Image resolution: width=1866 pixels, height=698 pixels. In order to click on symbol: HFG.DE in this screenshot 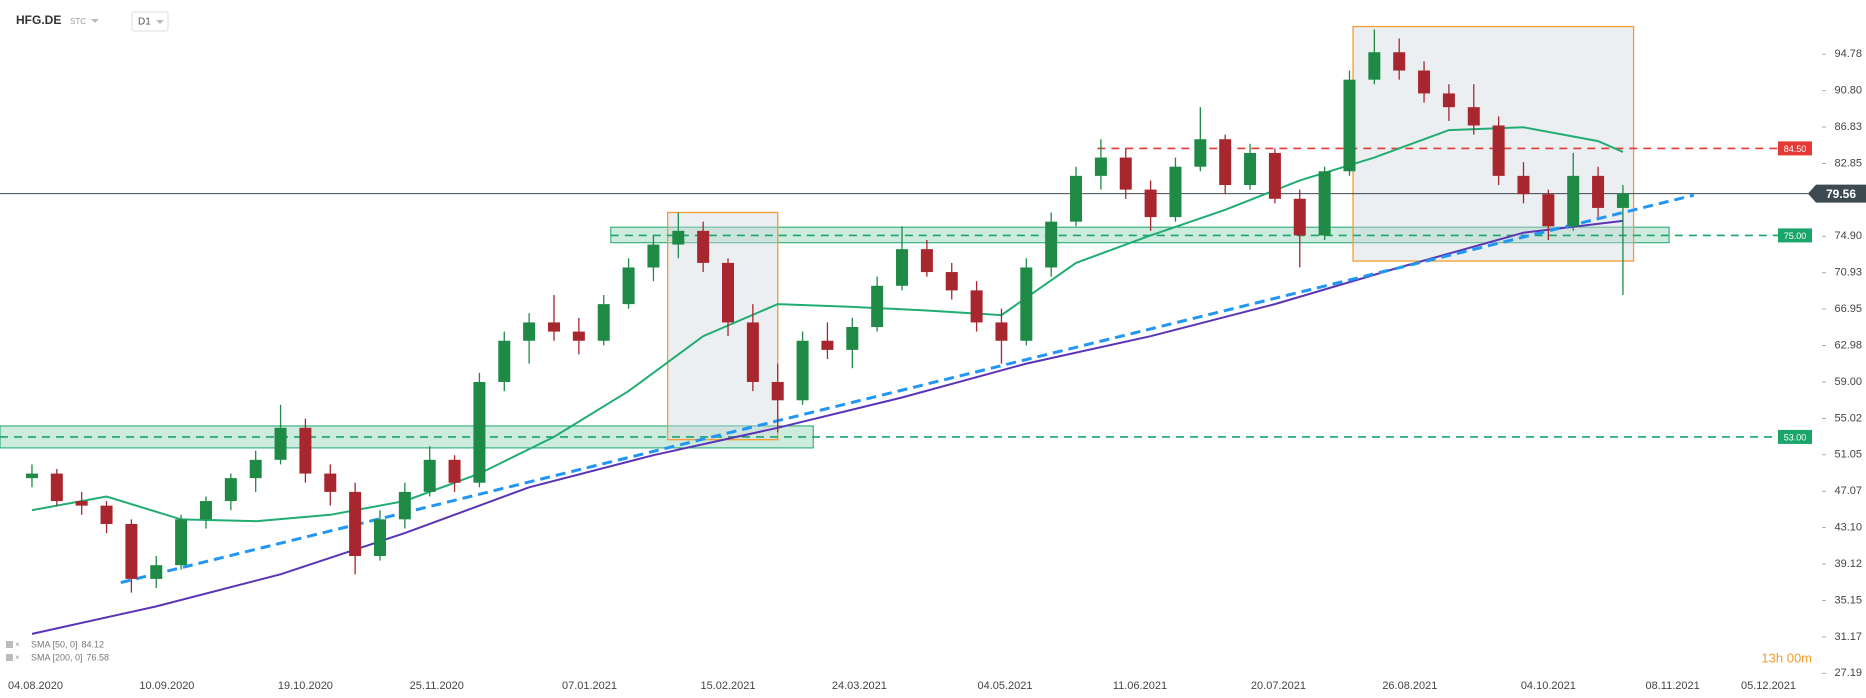, I will do `click(38, 20)`.